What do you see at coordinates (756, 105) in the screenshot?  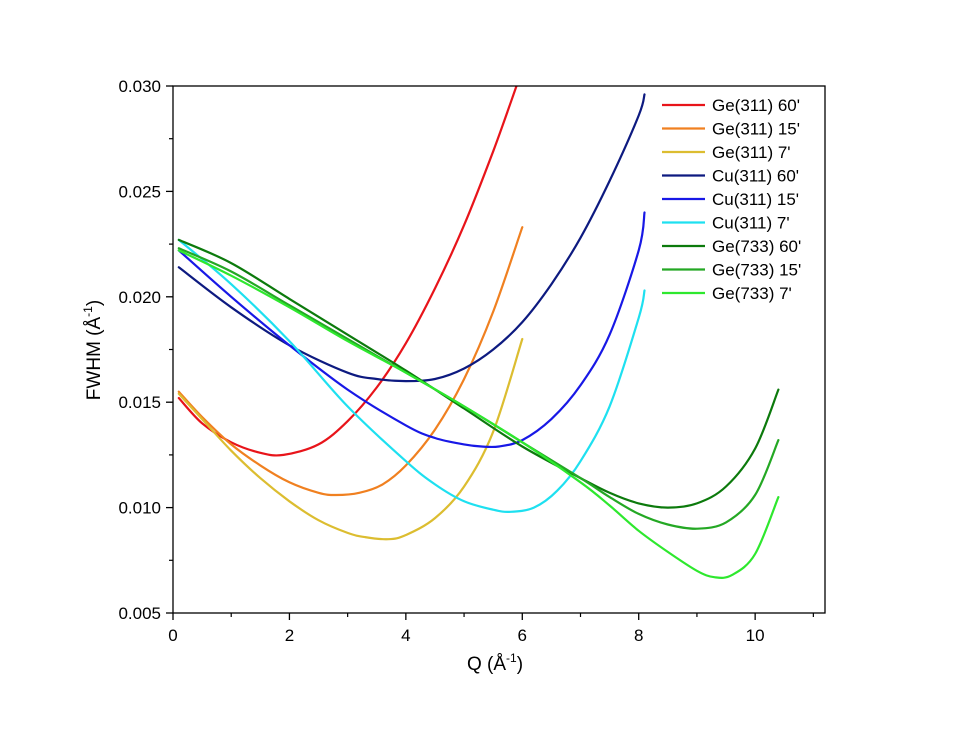 I see `legend-label: Ge(311) 60'` at bounding box center [756, 105].